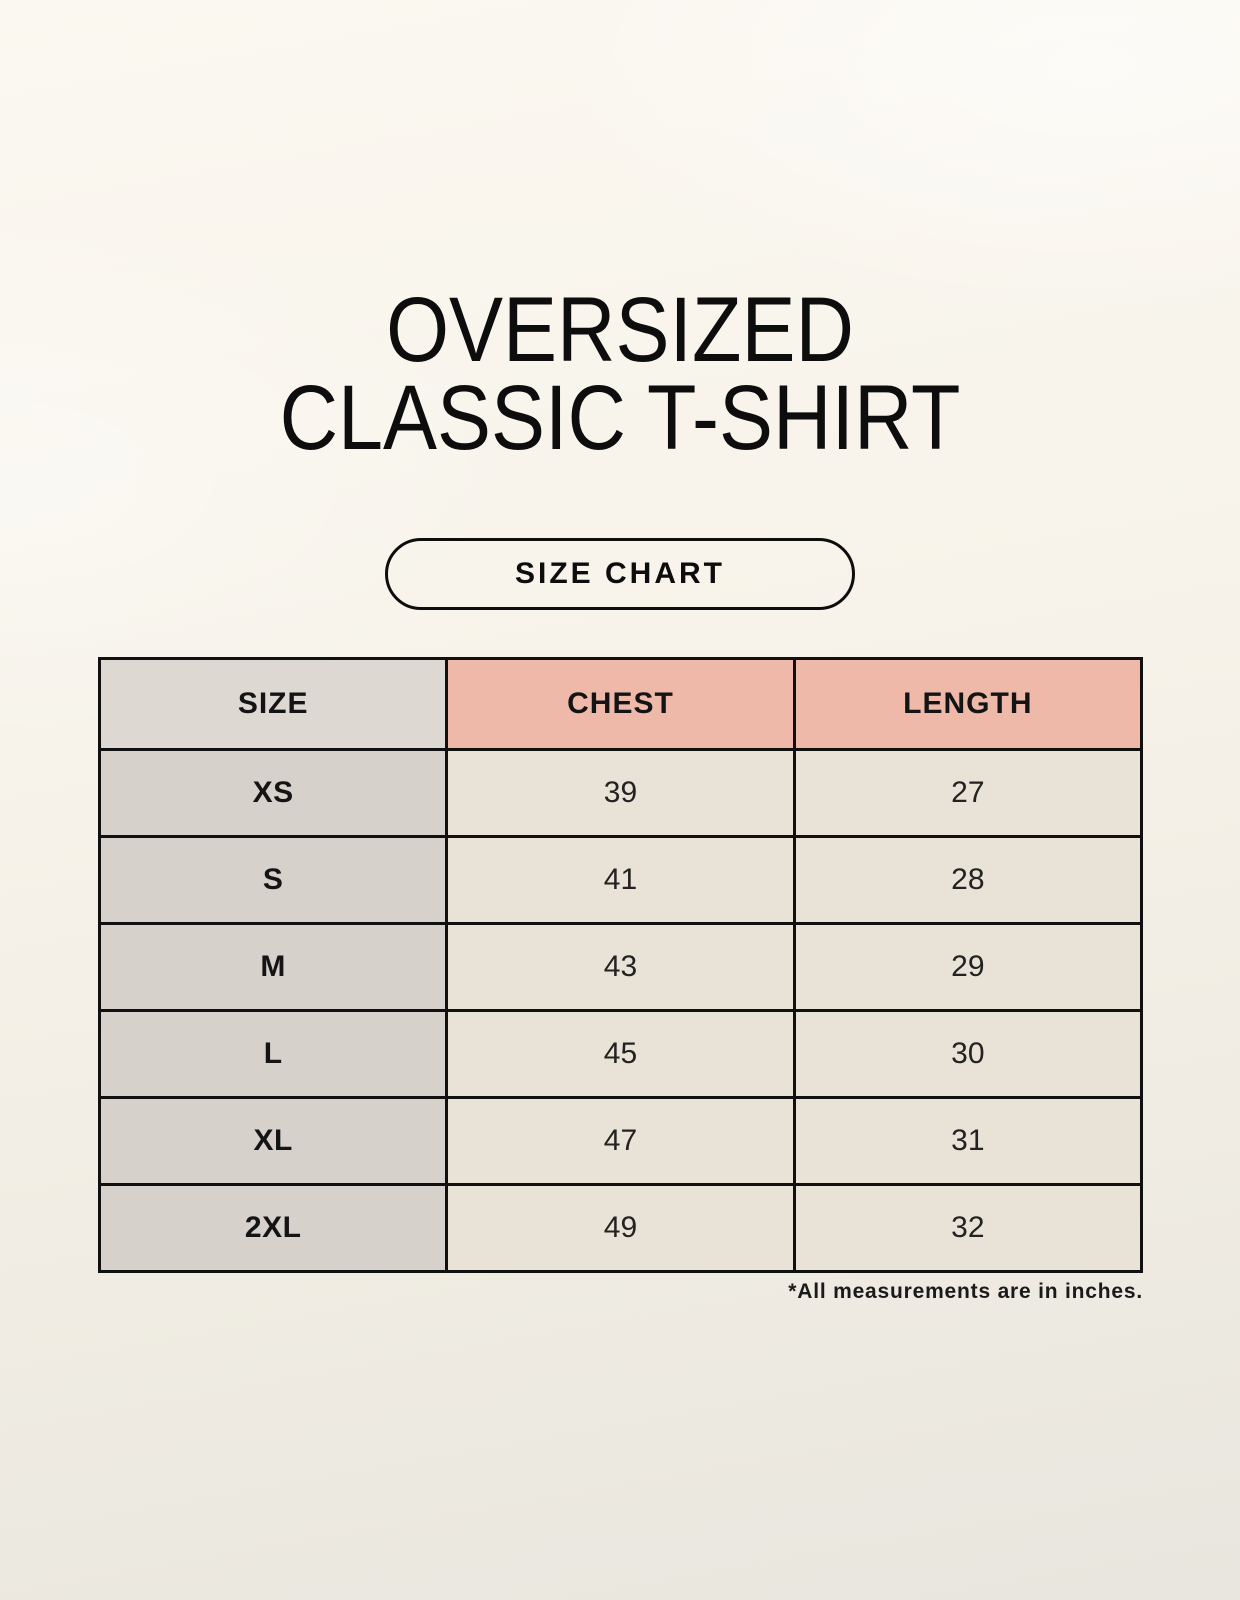 This screenshot has height=1600, width=1240. Describe the element at coordinates (968, 793) in the screenshot. I see `length-cell: 27` at that location.